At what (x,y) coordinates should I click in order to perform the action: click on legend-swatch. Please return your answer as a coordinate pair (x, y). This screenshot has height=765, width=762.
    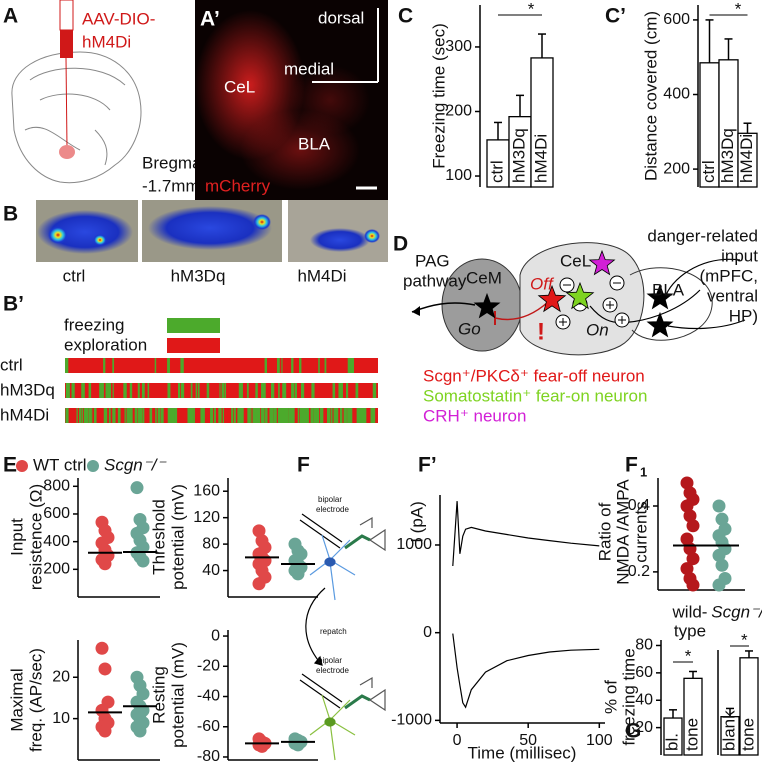
    Looking at the image, I should click on (193, 345).